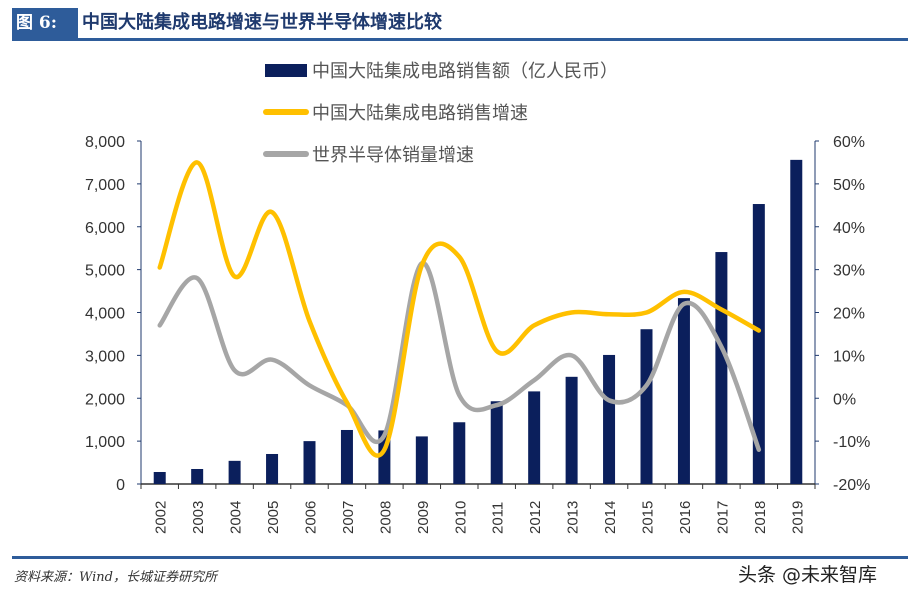 This screenshot has height=599, width=919. I want to click on left-tick-label: 7,000, so click(105, 185).